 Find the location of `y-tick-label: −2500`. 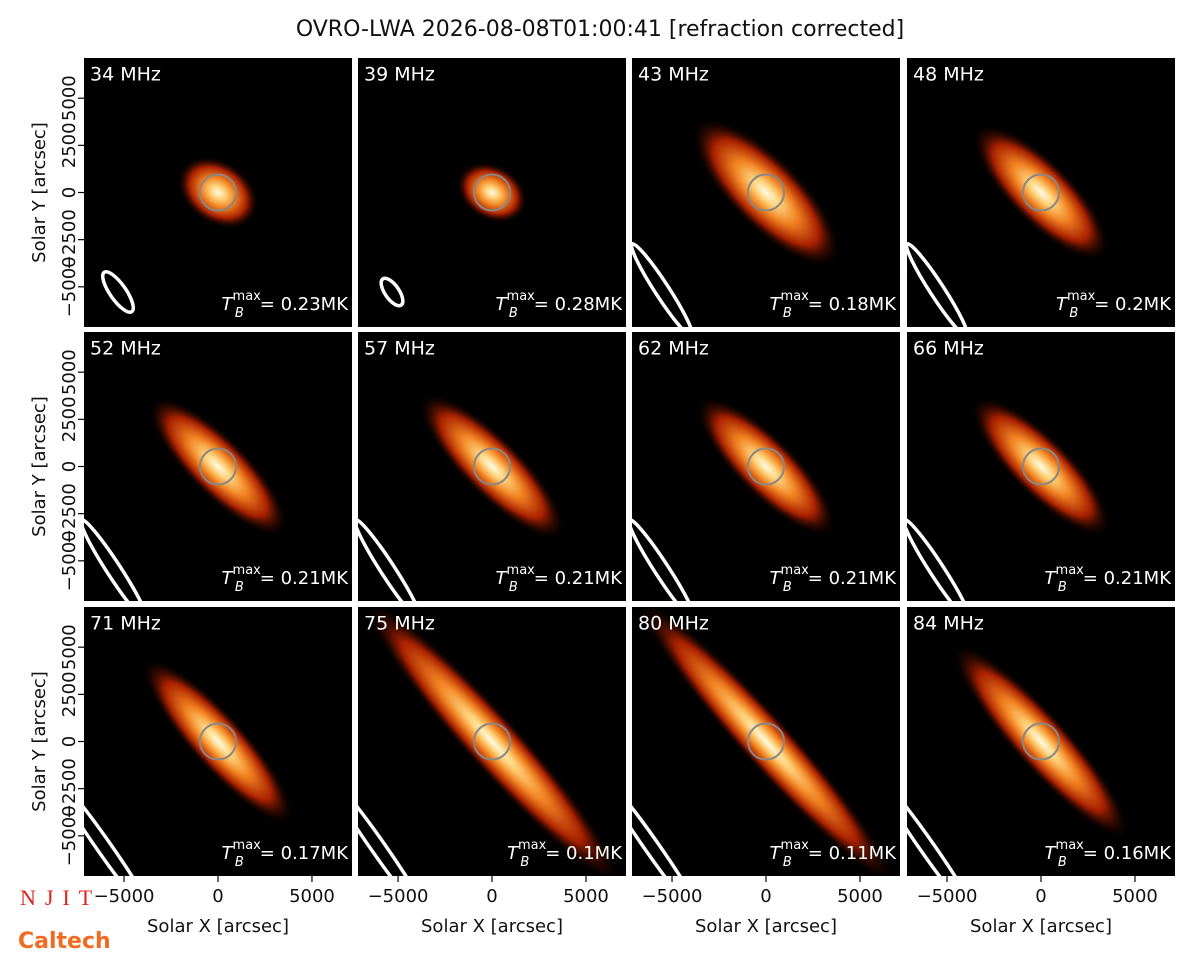

y-tick-label: −2500 is located at coordinates (69, 788).